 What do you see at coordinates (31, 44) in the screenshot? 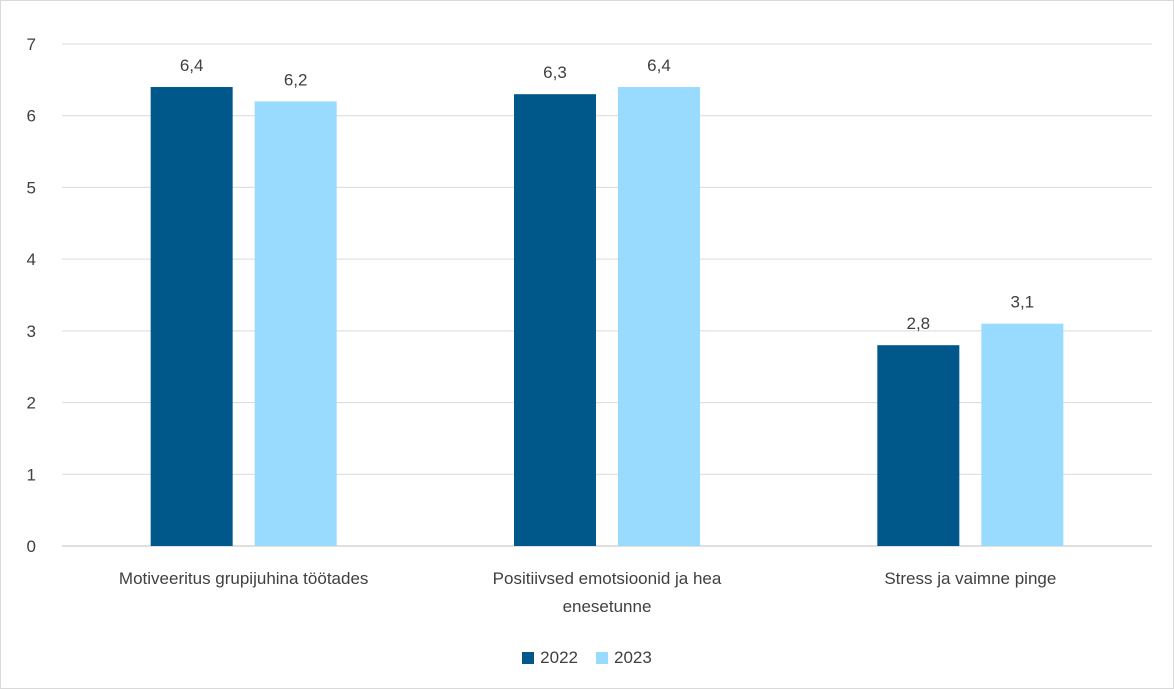
I see `y-tick-label: 7` at bounding box center [31, 44].